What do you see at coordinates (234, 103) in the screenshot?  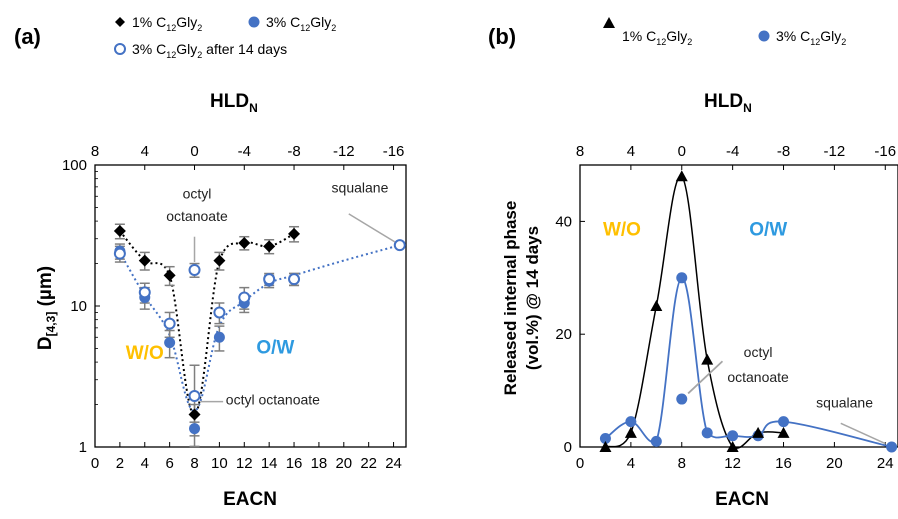 I see `chart-a-top-axis-title: HLDN` at bounding box center [234, 103].